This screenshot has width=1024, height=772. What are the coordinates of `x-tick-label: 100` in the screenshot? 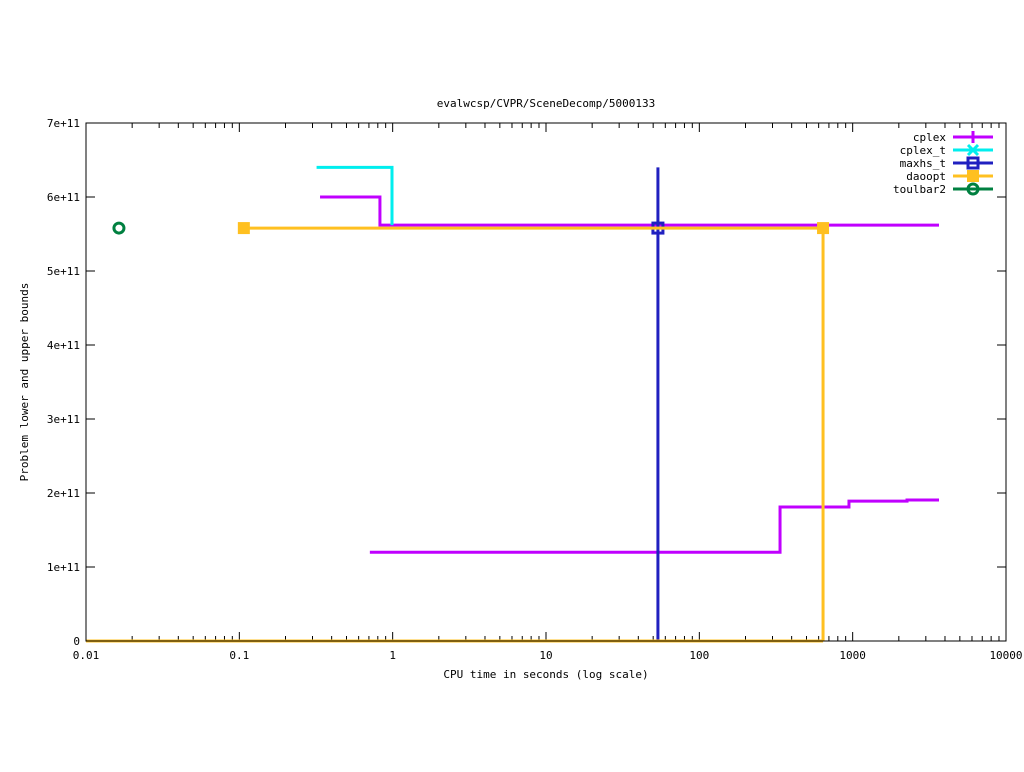 It's located at (699, 655).